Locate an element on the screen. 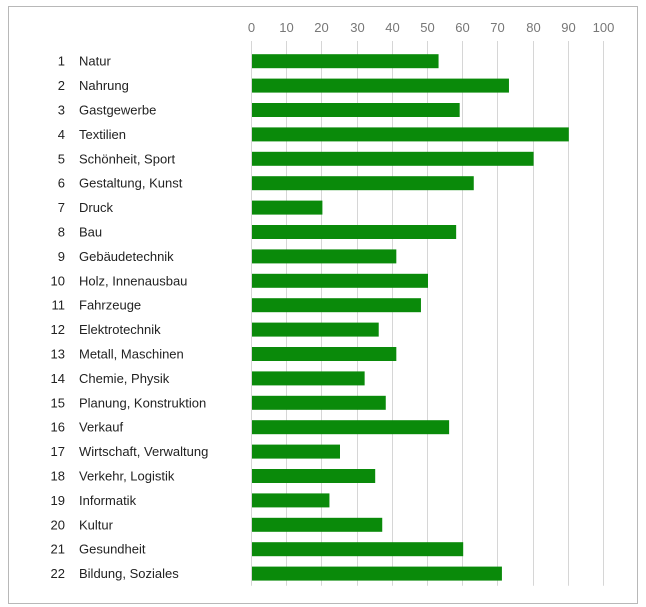 The height and width of the screenshot is (607, 646). category-label: Textilien is located at coordinates (102, 134).